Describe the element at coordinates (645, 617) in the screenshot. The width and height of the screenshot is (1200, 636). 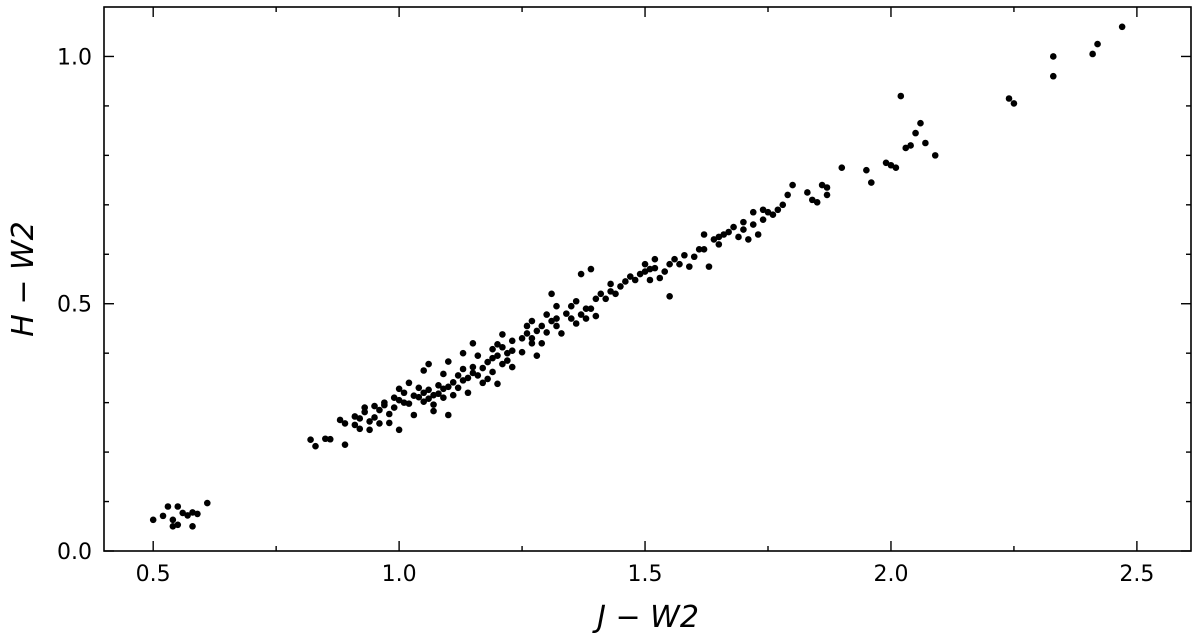
I see `x-axis-label: J − W2` at that location.